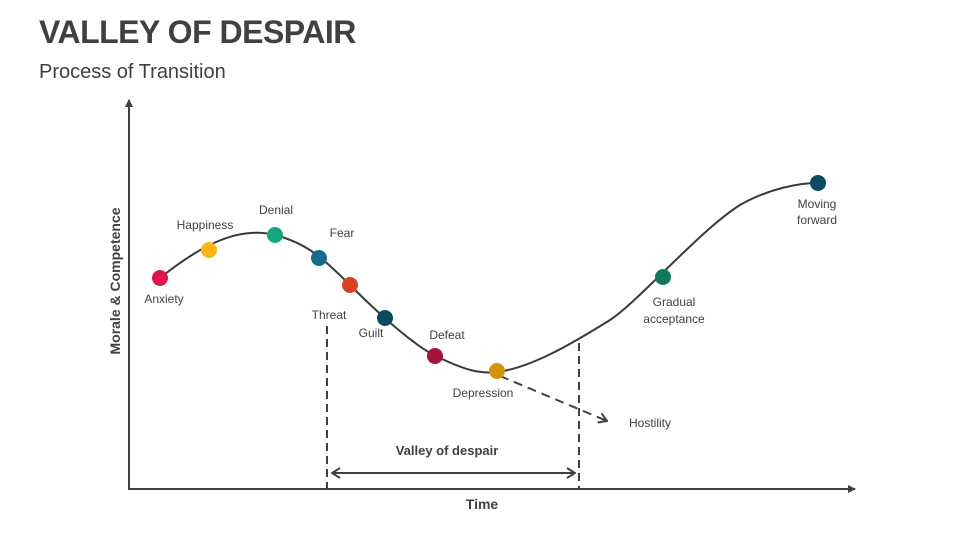 The image size is (960, 540). Describe the element at coordinates (371, 333) in the screenshot. I see `stage-label-guilt: Guilt` at that location.